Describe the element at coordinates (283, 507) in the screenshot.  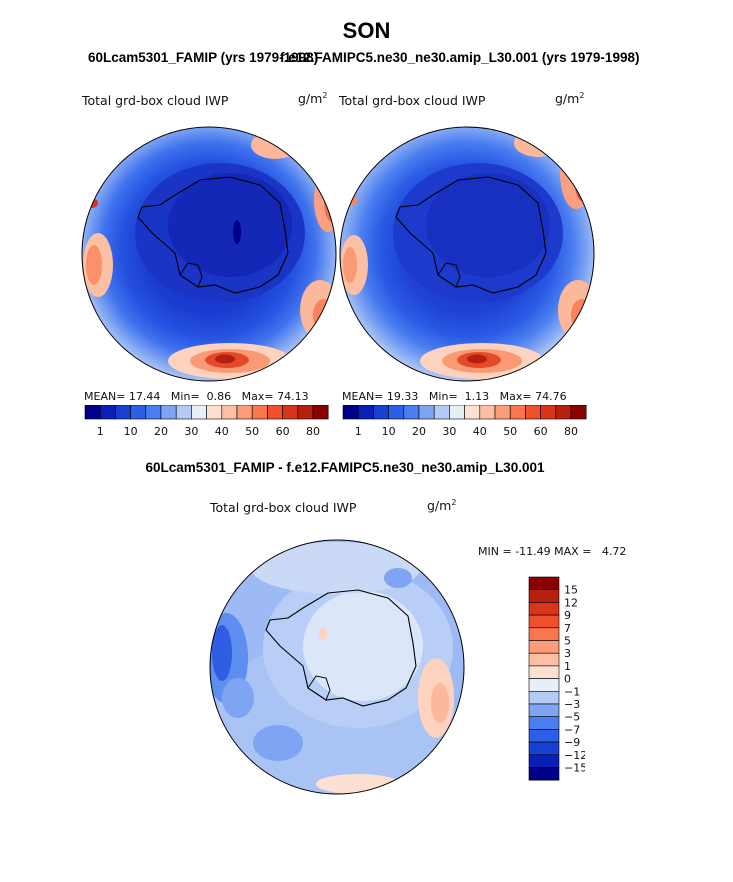
I see `diff-variable-label: Total grd-box cloud IWP` at that location.